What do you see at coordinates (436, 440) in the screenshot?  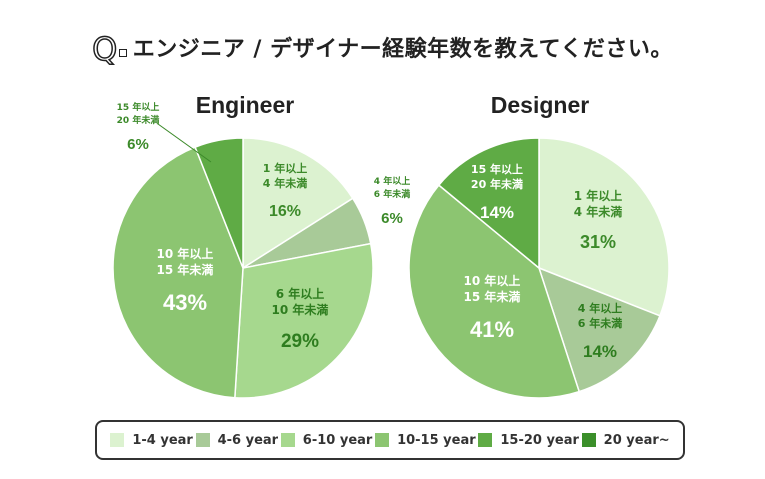 I see `legend-label: 10-15 year` at bounding box center [436, 440].